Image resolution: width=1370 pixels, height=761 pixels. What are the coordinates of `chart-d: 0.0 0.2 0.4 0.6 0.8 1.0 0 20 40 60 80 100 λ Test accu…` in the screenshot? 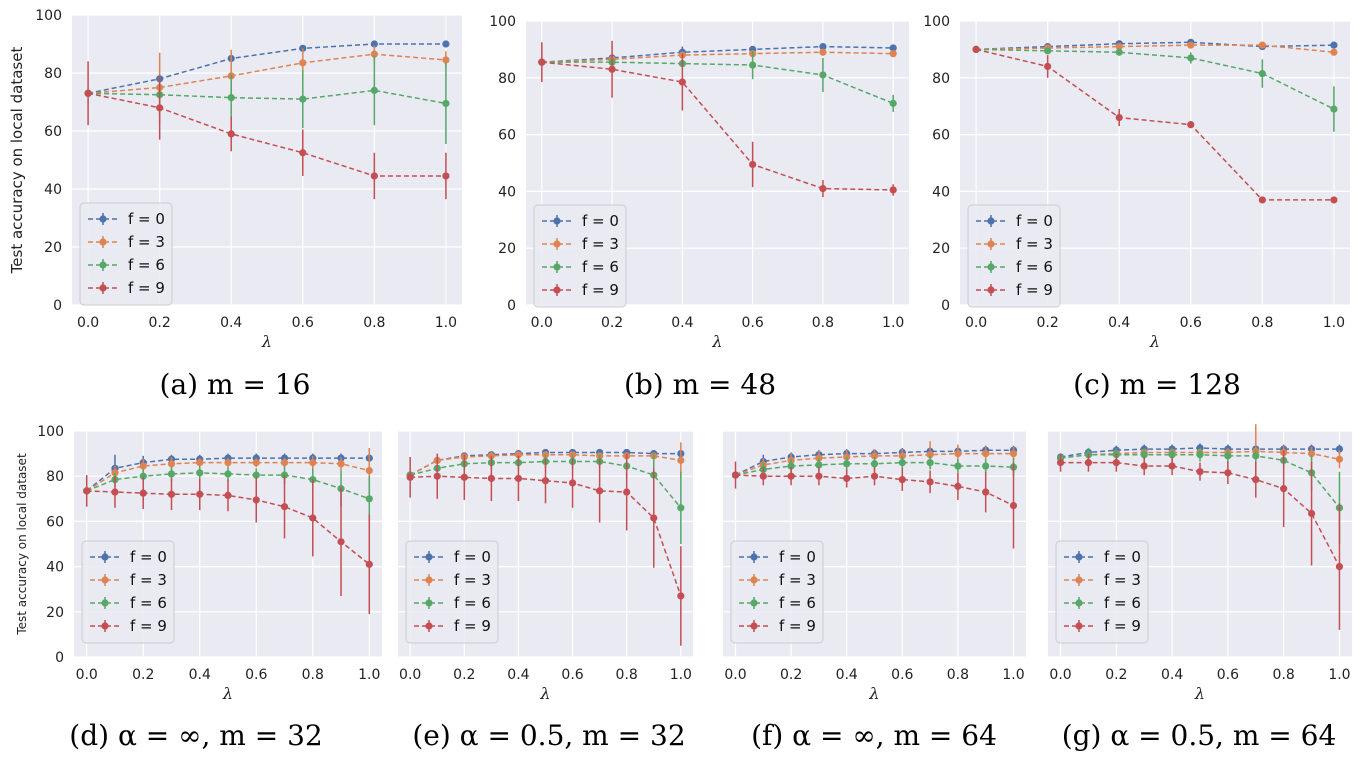 It's located at (198, 563).